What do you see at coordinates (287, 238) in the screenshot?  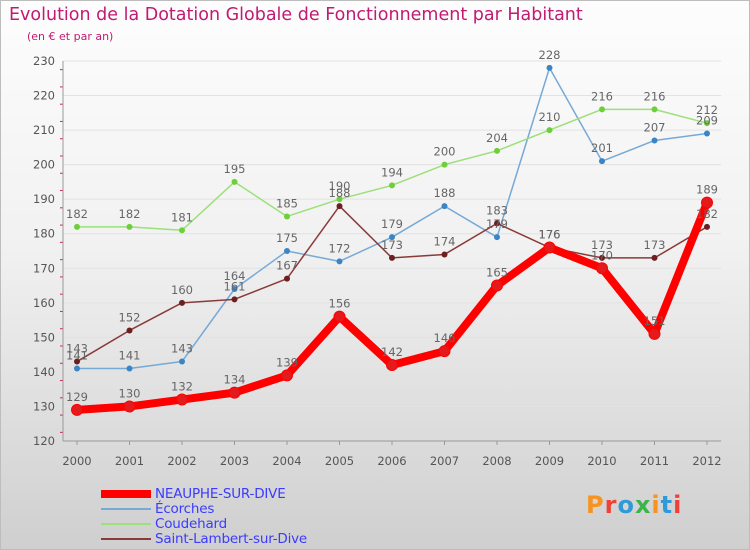 I see `data-label: 175` at bounding box center [287, 238].